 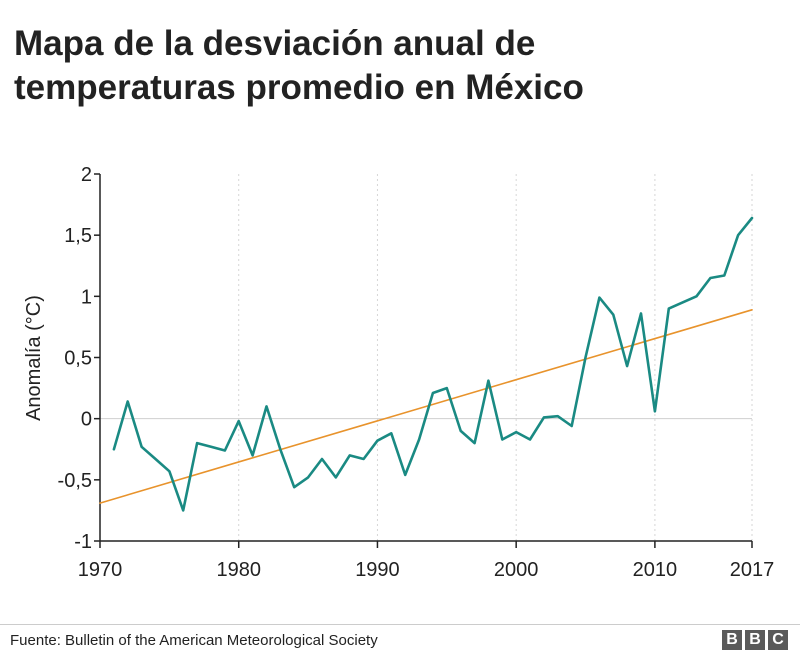 I want to click on y-tick-label--1: -1, so click(x=83, y=542).